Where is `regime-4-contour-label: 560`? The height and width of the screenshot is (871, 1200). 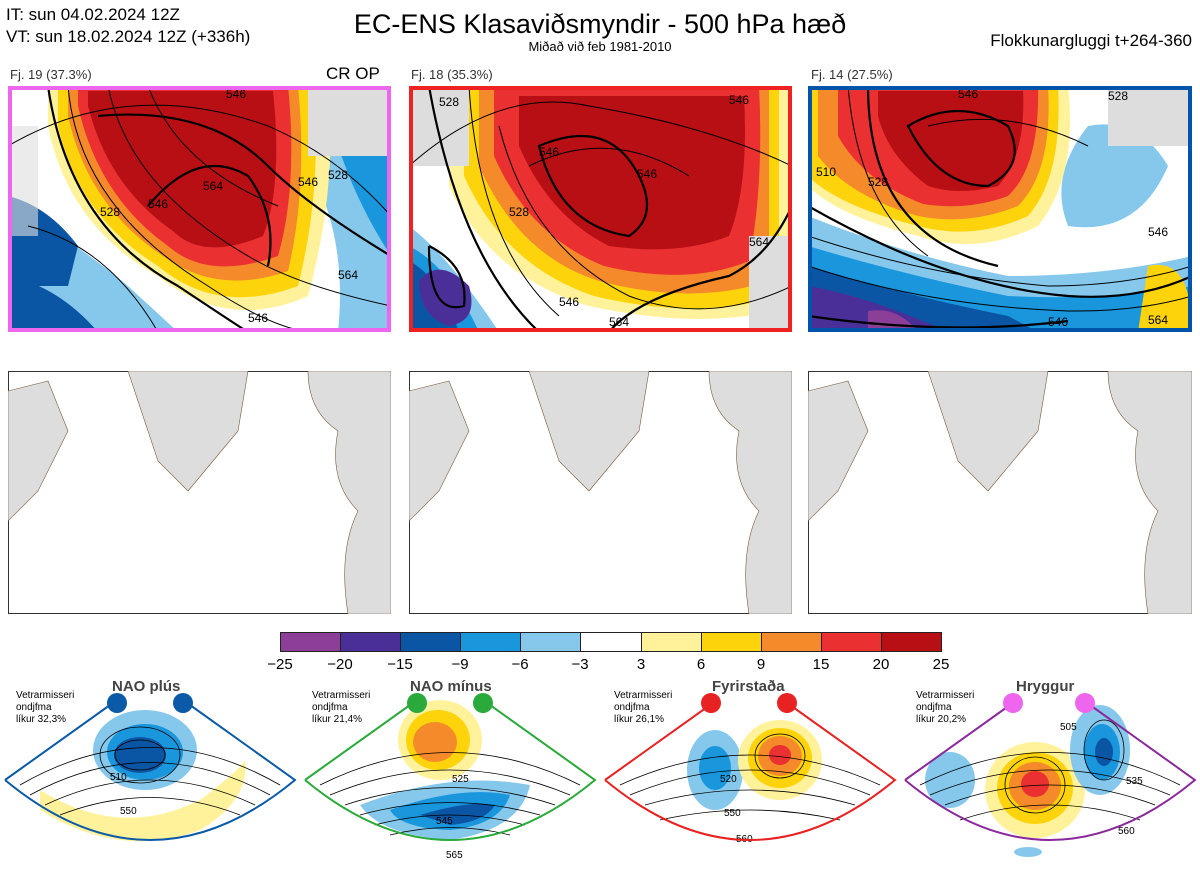 regime-4-contour-label: 560 is located at coordinates (1126, 831).